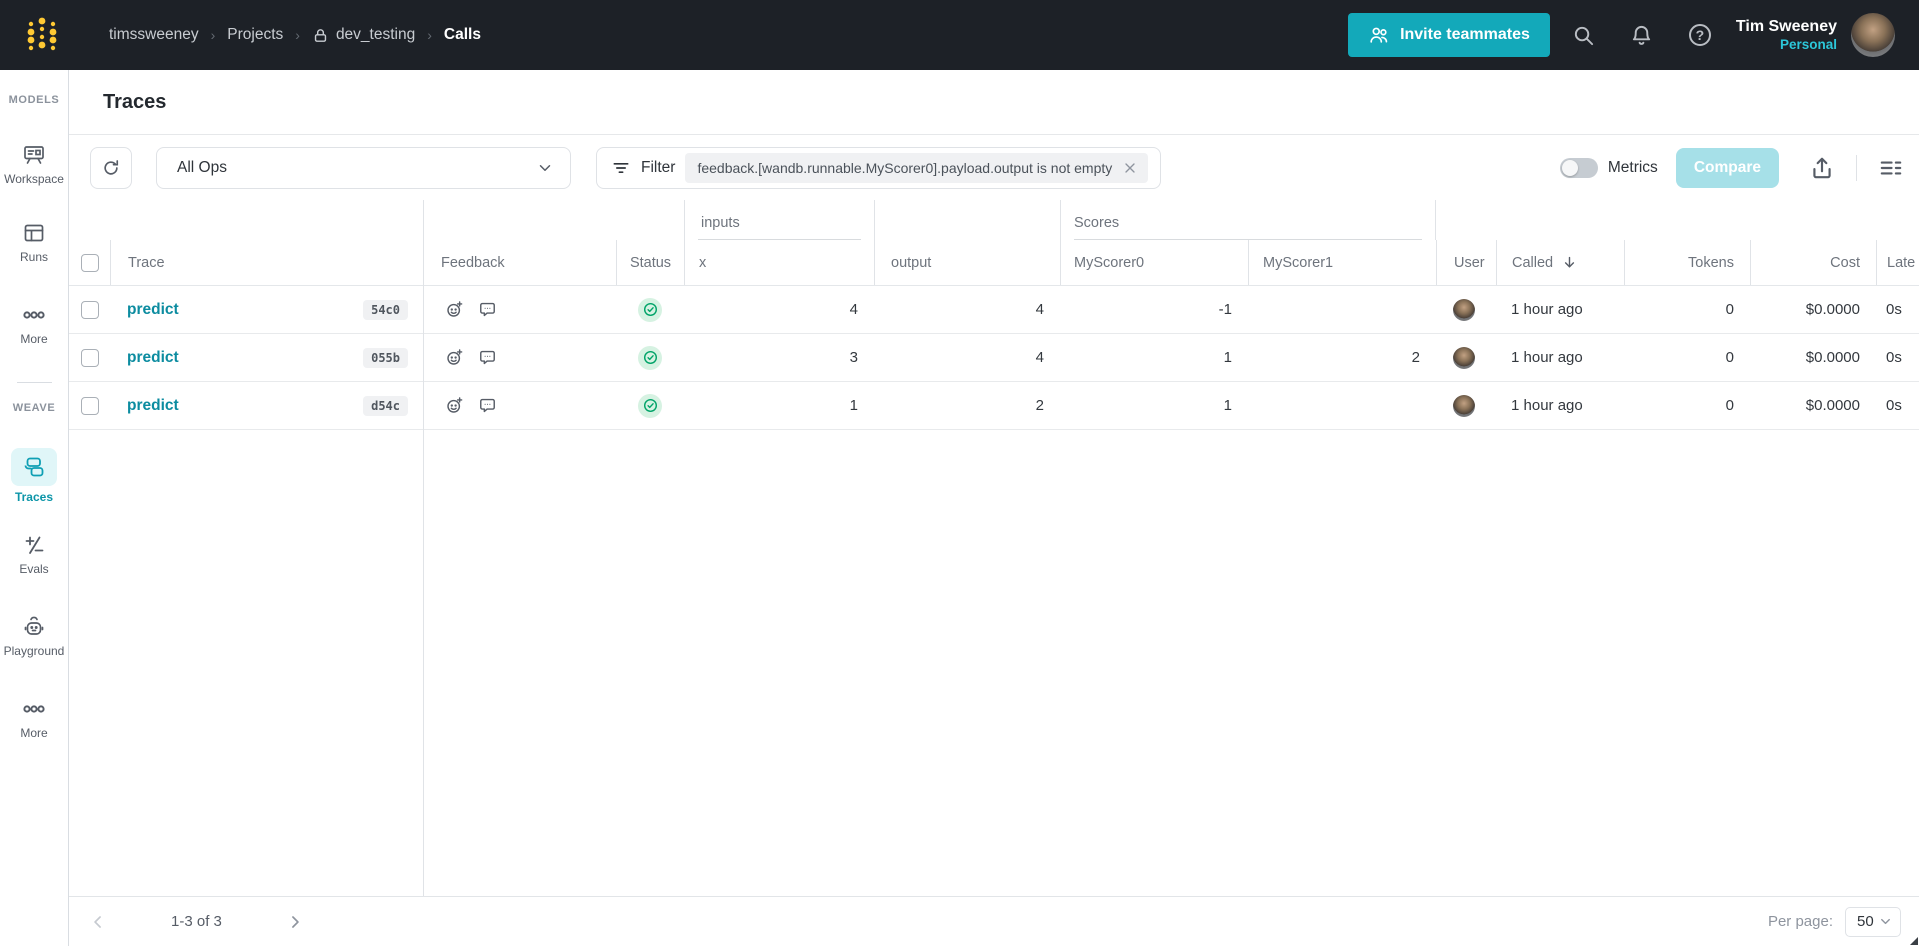 This screenshot has height=946, width=1919. What do you see at coordinates (34, 476) in the screenshot?
I see `sidebar-item-traces: Traces` at bounding box center [34, 476].